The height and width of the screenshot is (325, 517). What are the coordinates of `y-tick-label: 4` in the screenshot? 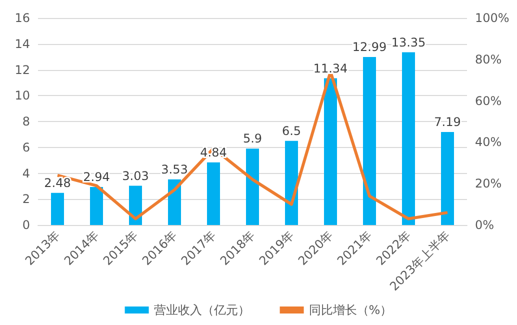 It's located at (26, 173).